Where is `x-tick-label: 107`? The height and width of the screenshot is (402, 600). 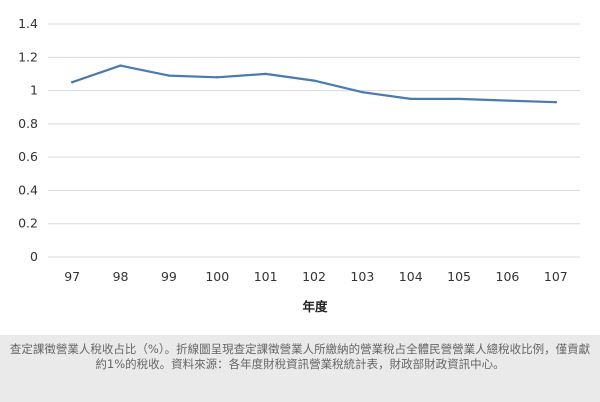
x-tick-label: 107 is located at coordinates (556, 276).